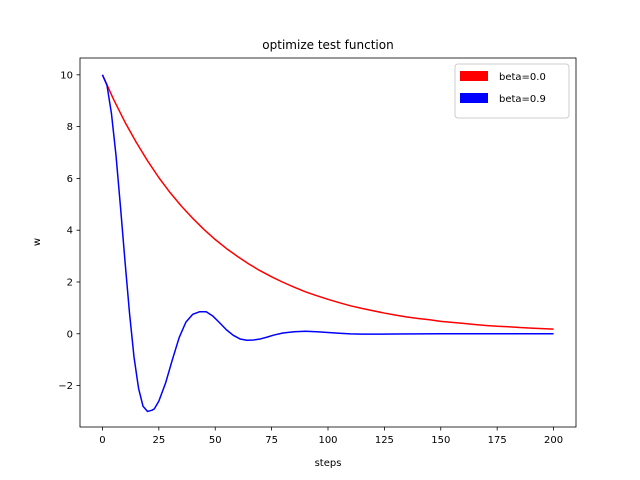 The width and height of the screenshot is (640, 480). I want to click on y-axis-label: w, so click(37, 242).